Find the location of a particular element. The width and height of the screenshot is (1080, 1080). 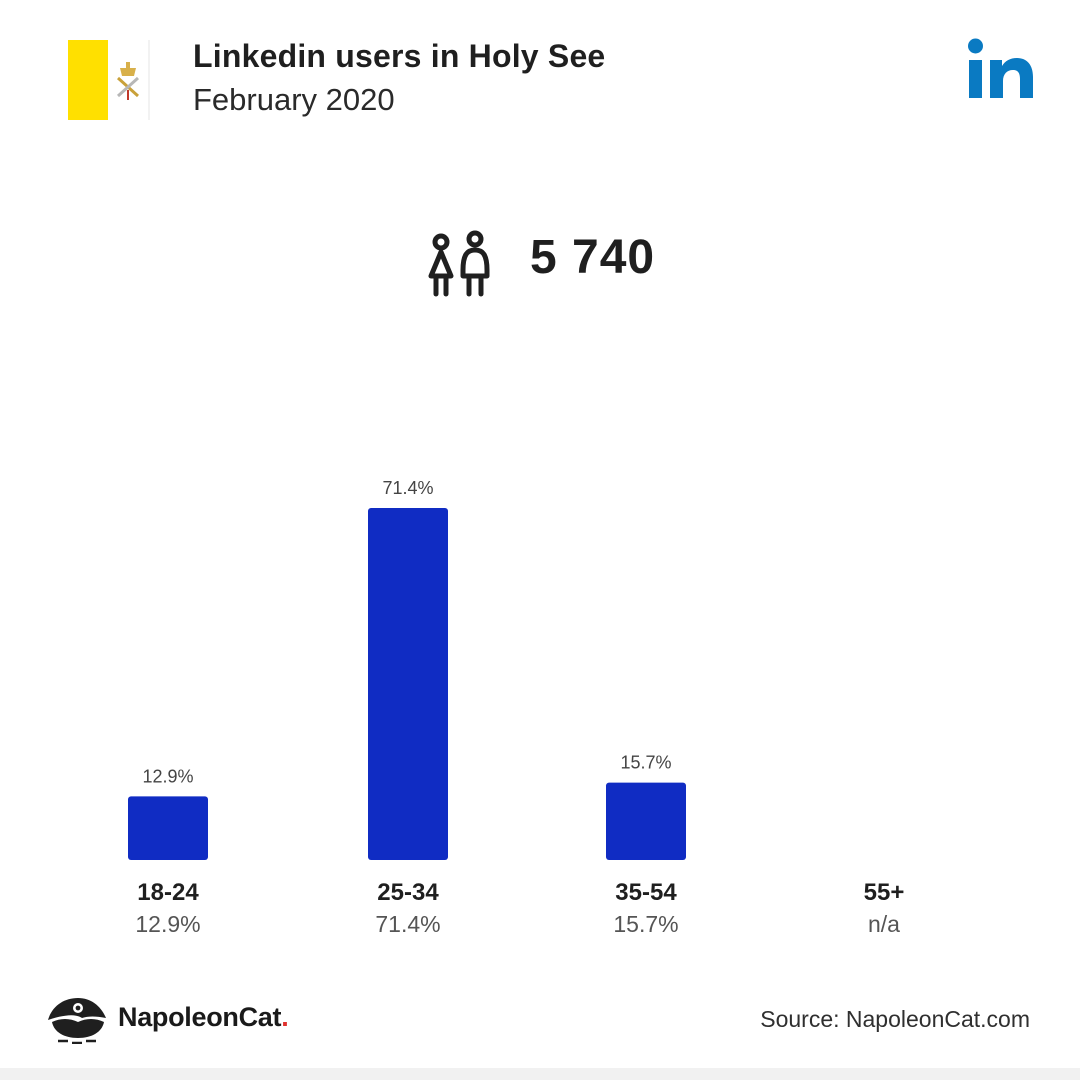

brand-name: NapoleonCat. is located at coordinates (203, 1017).